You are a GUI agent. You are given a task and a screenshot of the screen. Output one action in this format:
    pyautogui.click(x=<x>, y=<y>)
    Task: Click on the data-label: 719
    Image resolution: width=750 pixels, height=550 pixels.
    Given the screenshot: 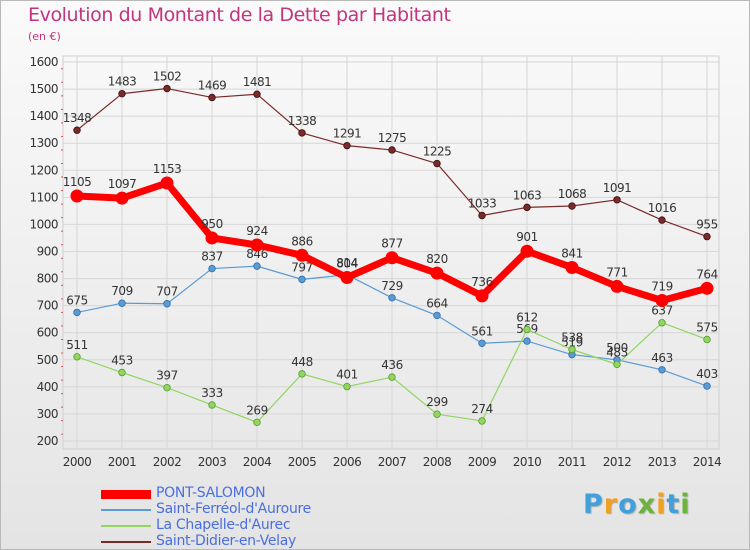 What is the action you would take?
    pyautogui.click(x=661, y=286)
    